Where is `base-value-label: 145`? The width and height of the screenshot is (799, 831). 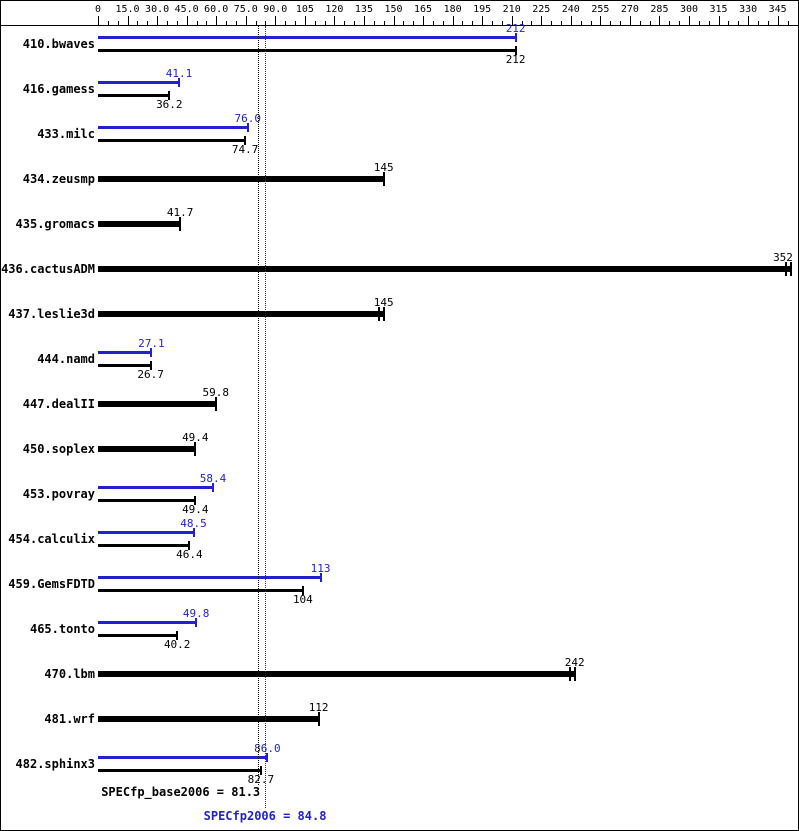 base-value-label: 145 is located at coordinates (383, 302).